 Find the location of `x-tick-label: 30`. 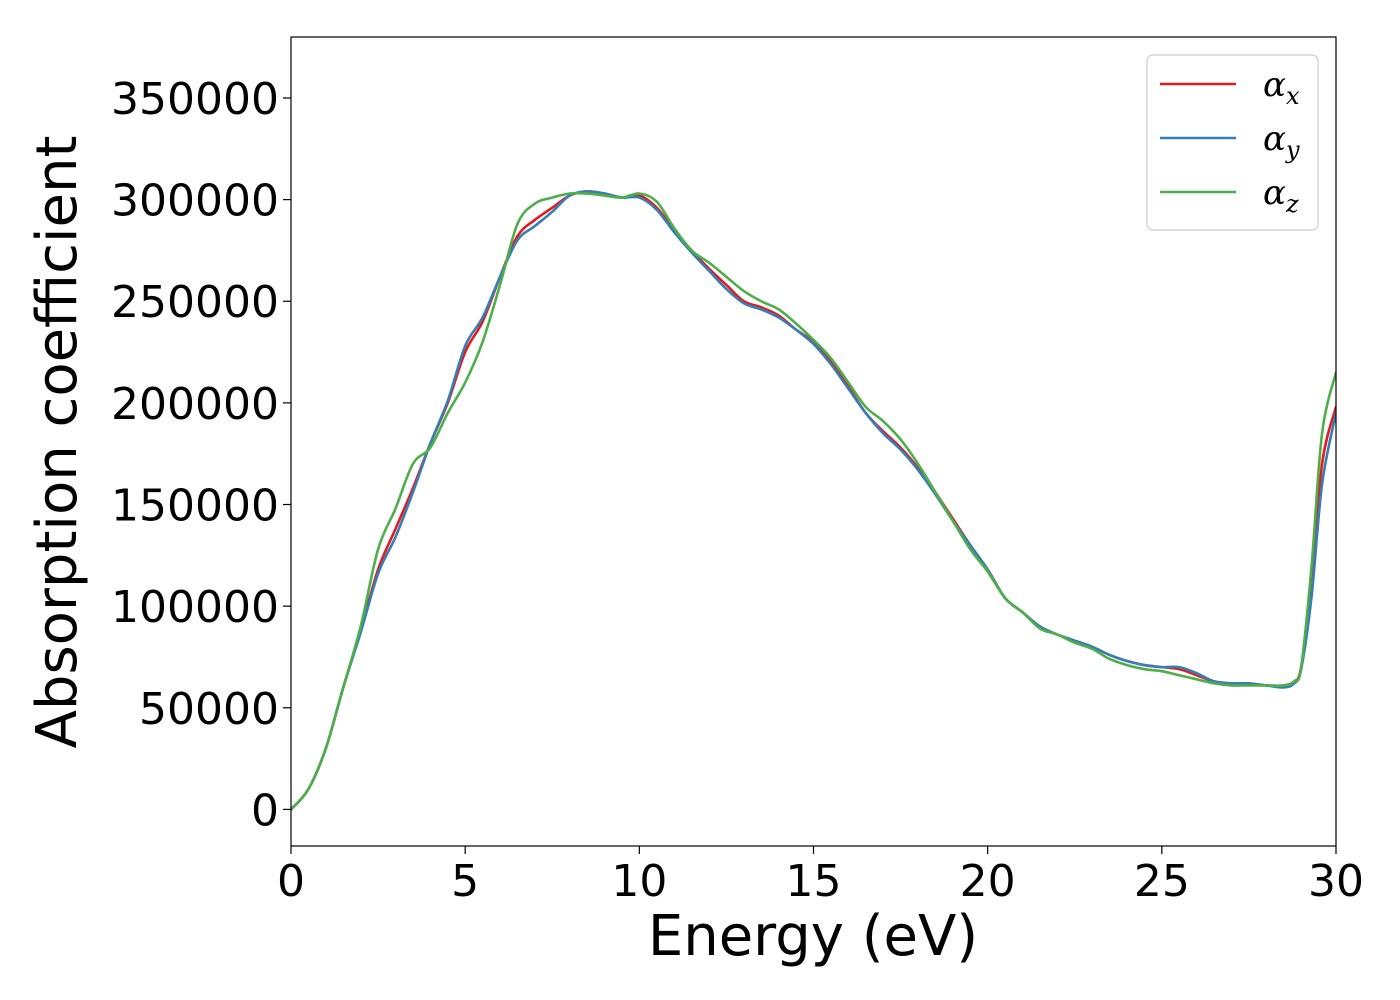

x-tick-label: 30 is located at coordinates (1336, 881).